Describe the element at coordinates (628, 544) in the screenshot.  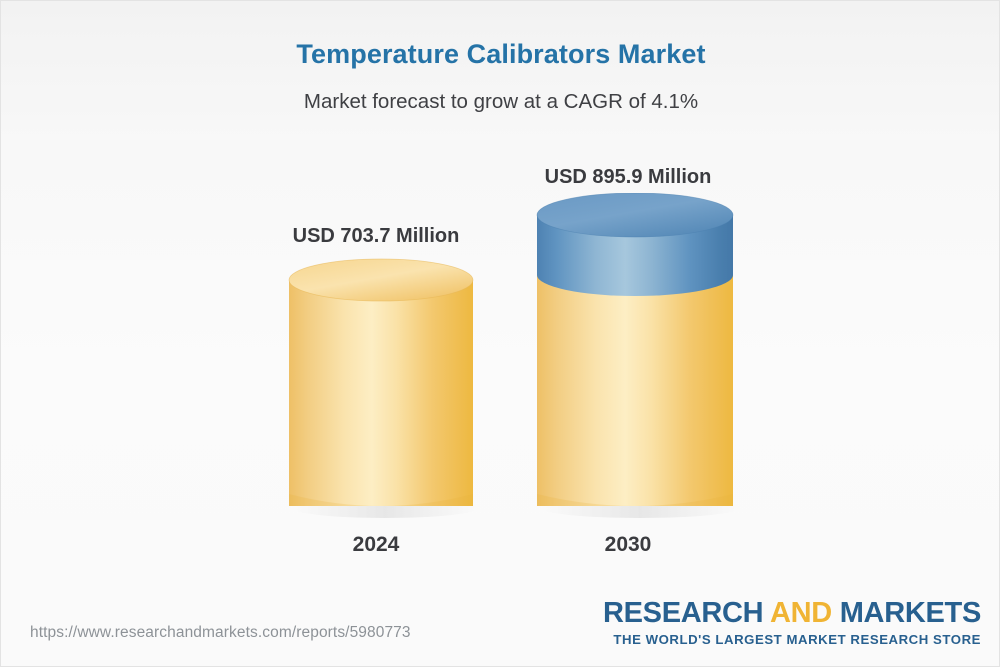
I see `category-label-2030: 2030` at that location.